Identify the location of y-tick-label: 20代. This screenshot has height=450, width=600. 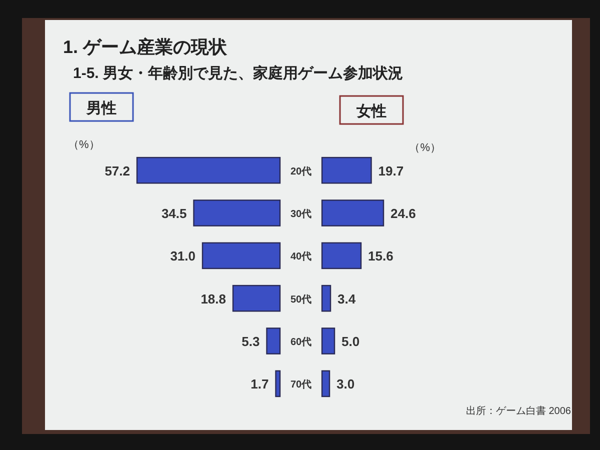
(301, 171).